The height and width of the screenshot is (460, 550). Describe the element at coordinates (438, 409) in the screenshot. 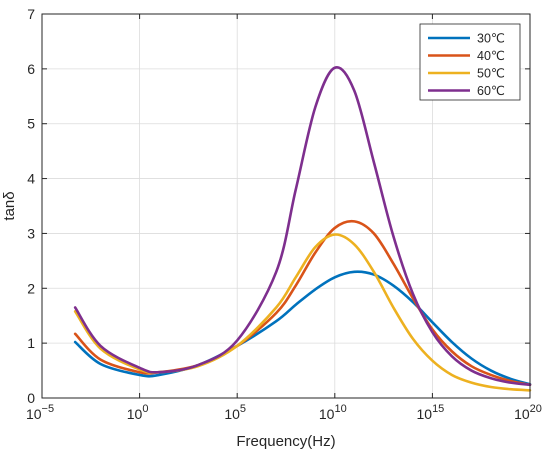

I see `x-tick-exponent: 15` at that location.